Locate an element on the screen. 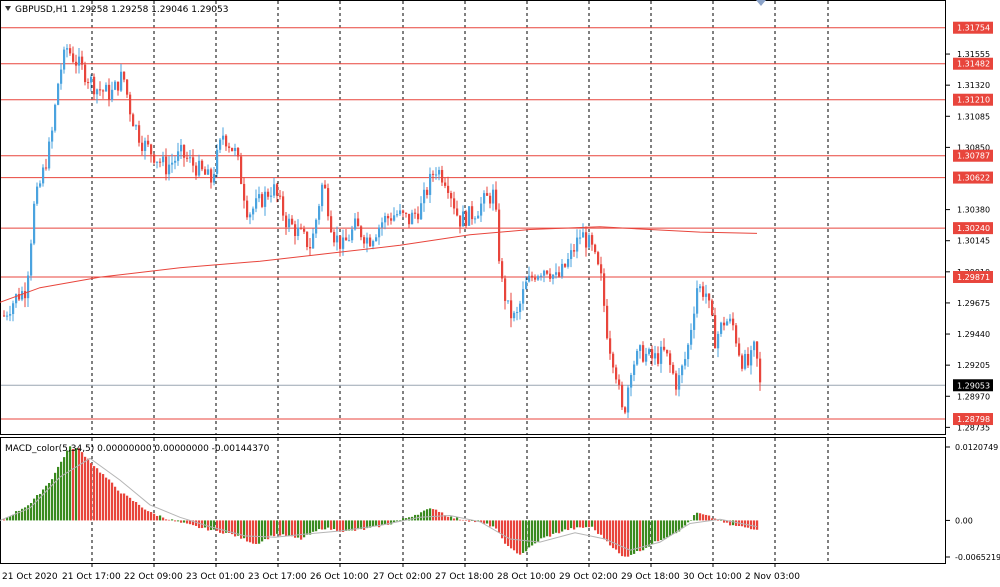  time-label: 22 Oct 09:00 is located at coordinates (153, 577).